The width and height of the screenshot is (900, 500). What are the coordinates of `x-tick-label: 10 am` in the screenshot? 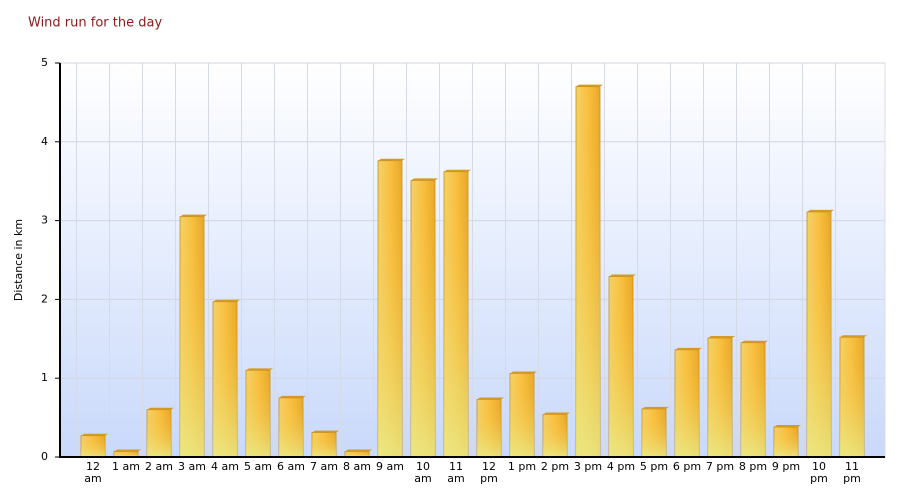 It's located at (423, 472).